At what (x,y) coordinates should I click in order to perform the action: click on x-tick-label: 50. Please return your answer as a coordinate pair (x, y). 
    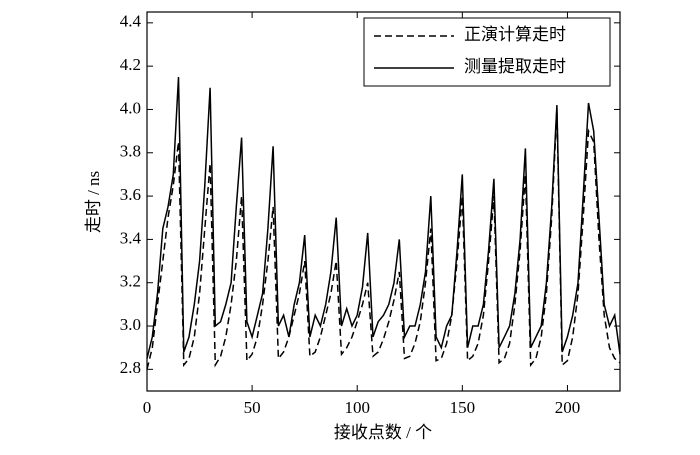
    Looking at the image, I should click on (252, 407).